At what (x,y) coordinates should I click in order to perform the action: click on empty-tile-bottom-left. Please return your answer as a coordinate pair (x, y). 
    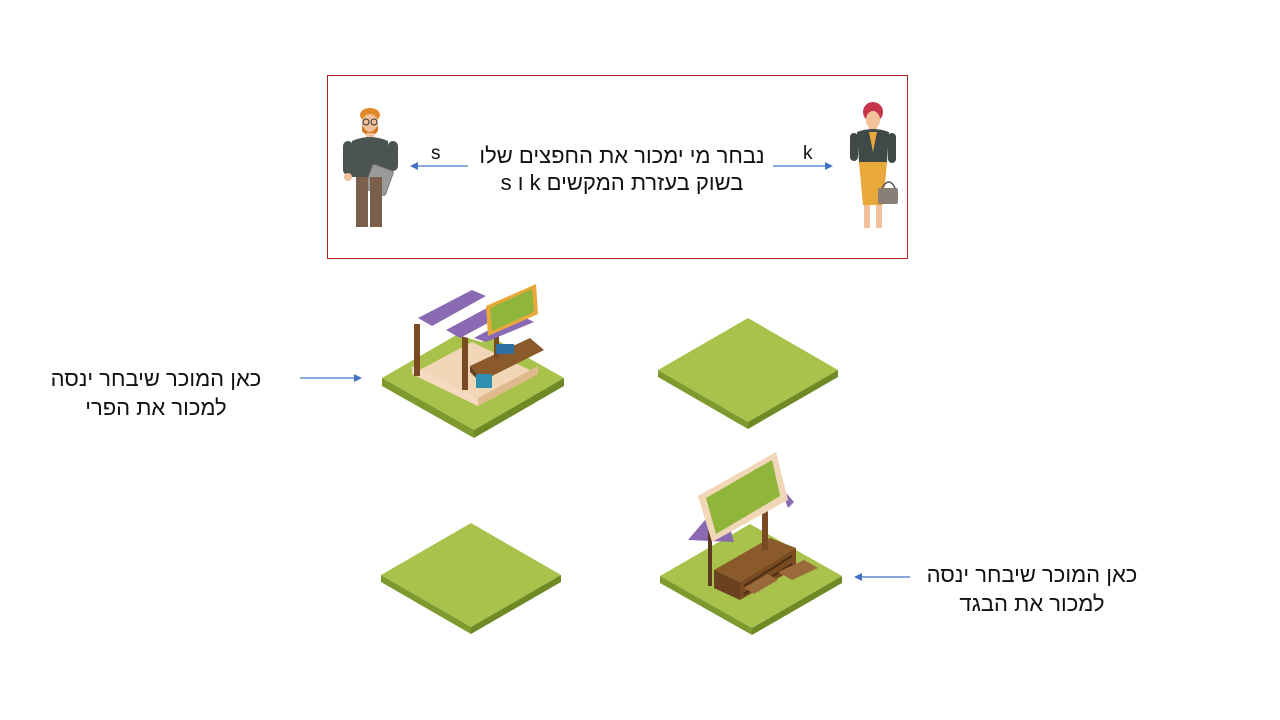
    Looking at the image, I should click on (472, 579).